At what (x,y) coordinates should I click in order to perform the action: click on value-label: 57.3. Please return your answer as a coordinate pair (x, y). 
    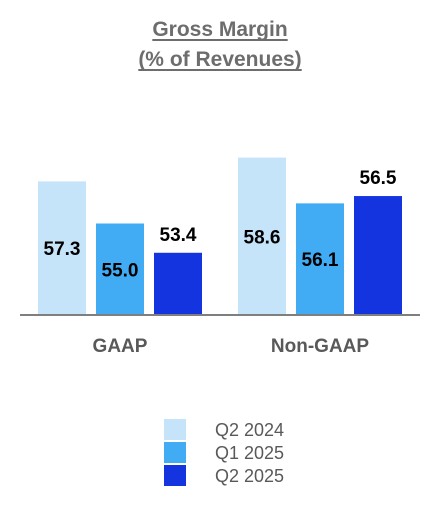
    Looking at the image, I should click on (62, 249).